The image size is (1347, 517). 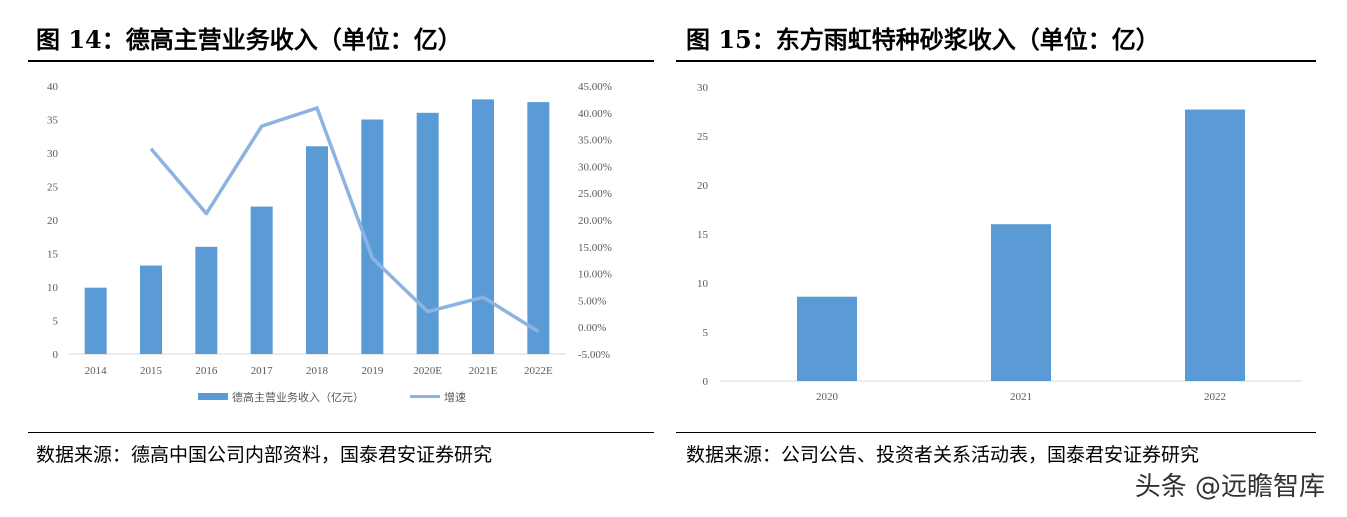 I want to click on y-tick-label: 5, so click(x=56, y=322).